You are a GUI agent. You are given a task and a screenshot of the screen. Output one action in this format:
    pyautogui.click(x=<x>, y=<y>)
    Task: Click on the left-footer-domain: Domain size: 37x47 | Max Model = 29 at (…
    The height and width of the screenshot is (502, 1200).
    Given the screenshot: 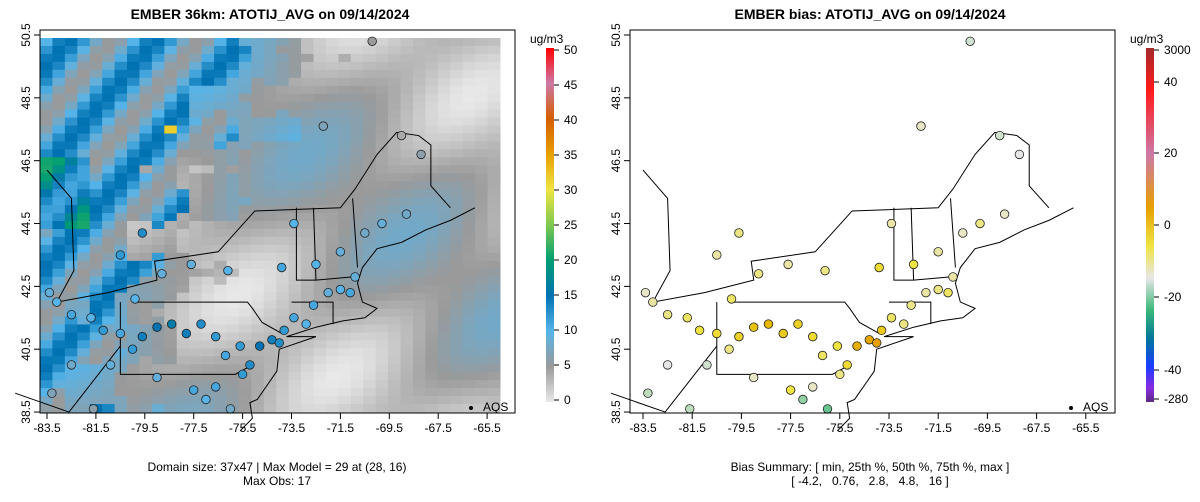 What is the action you would take?
    pyautogui.click(x=277, y=467)
    